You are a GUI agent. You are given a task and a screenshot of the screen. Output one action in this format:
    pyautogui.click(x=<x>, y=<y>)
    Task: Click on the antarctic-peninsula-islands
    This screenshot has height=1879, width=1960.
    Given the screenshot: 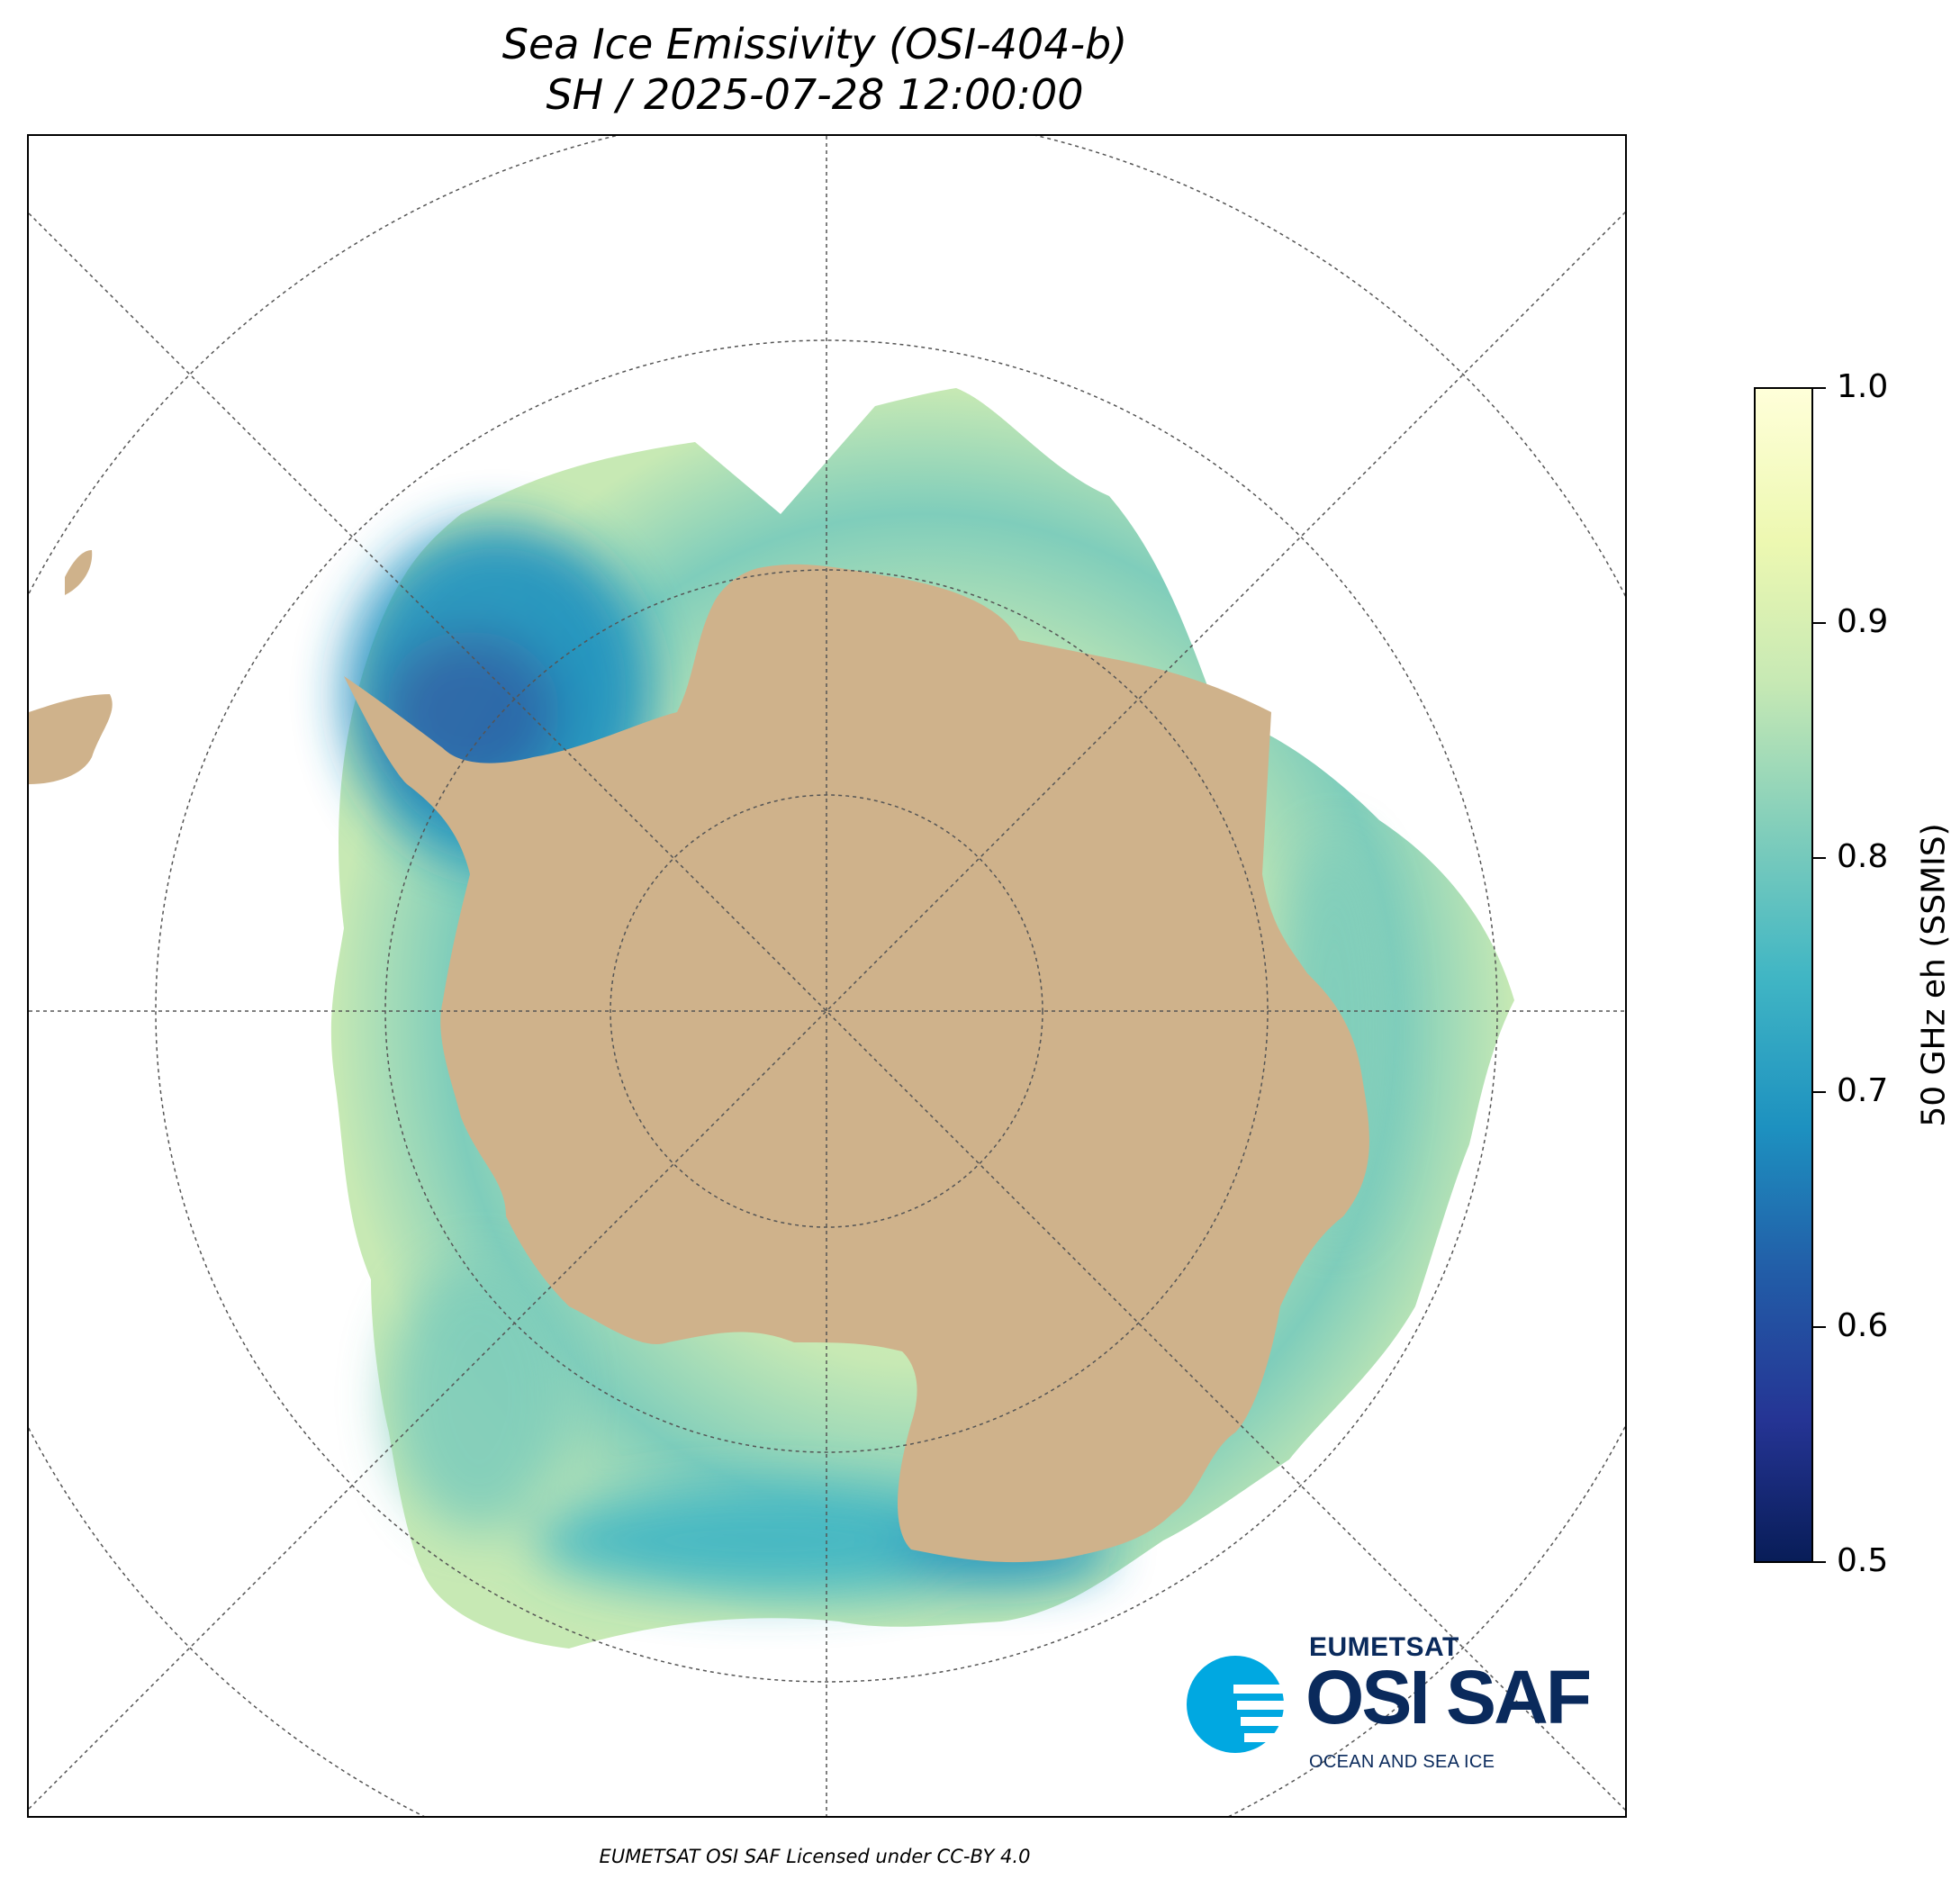 What is the action you would take?
    pyautogui.click(x=71, y=739)
    